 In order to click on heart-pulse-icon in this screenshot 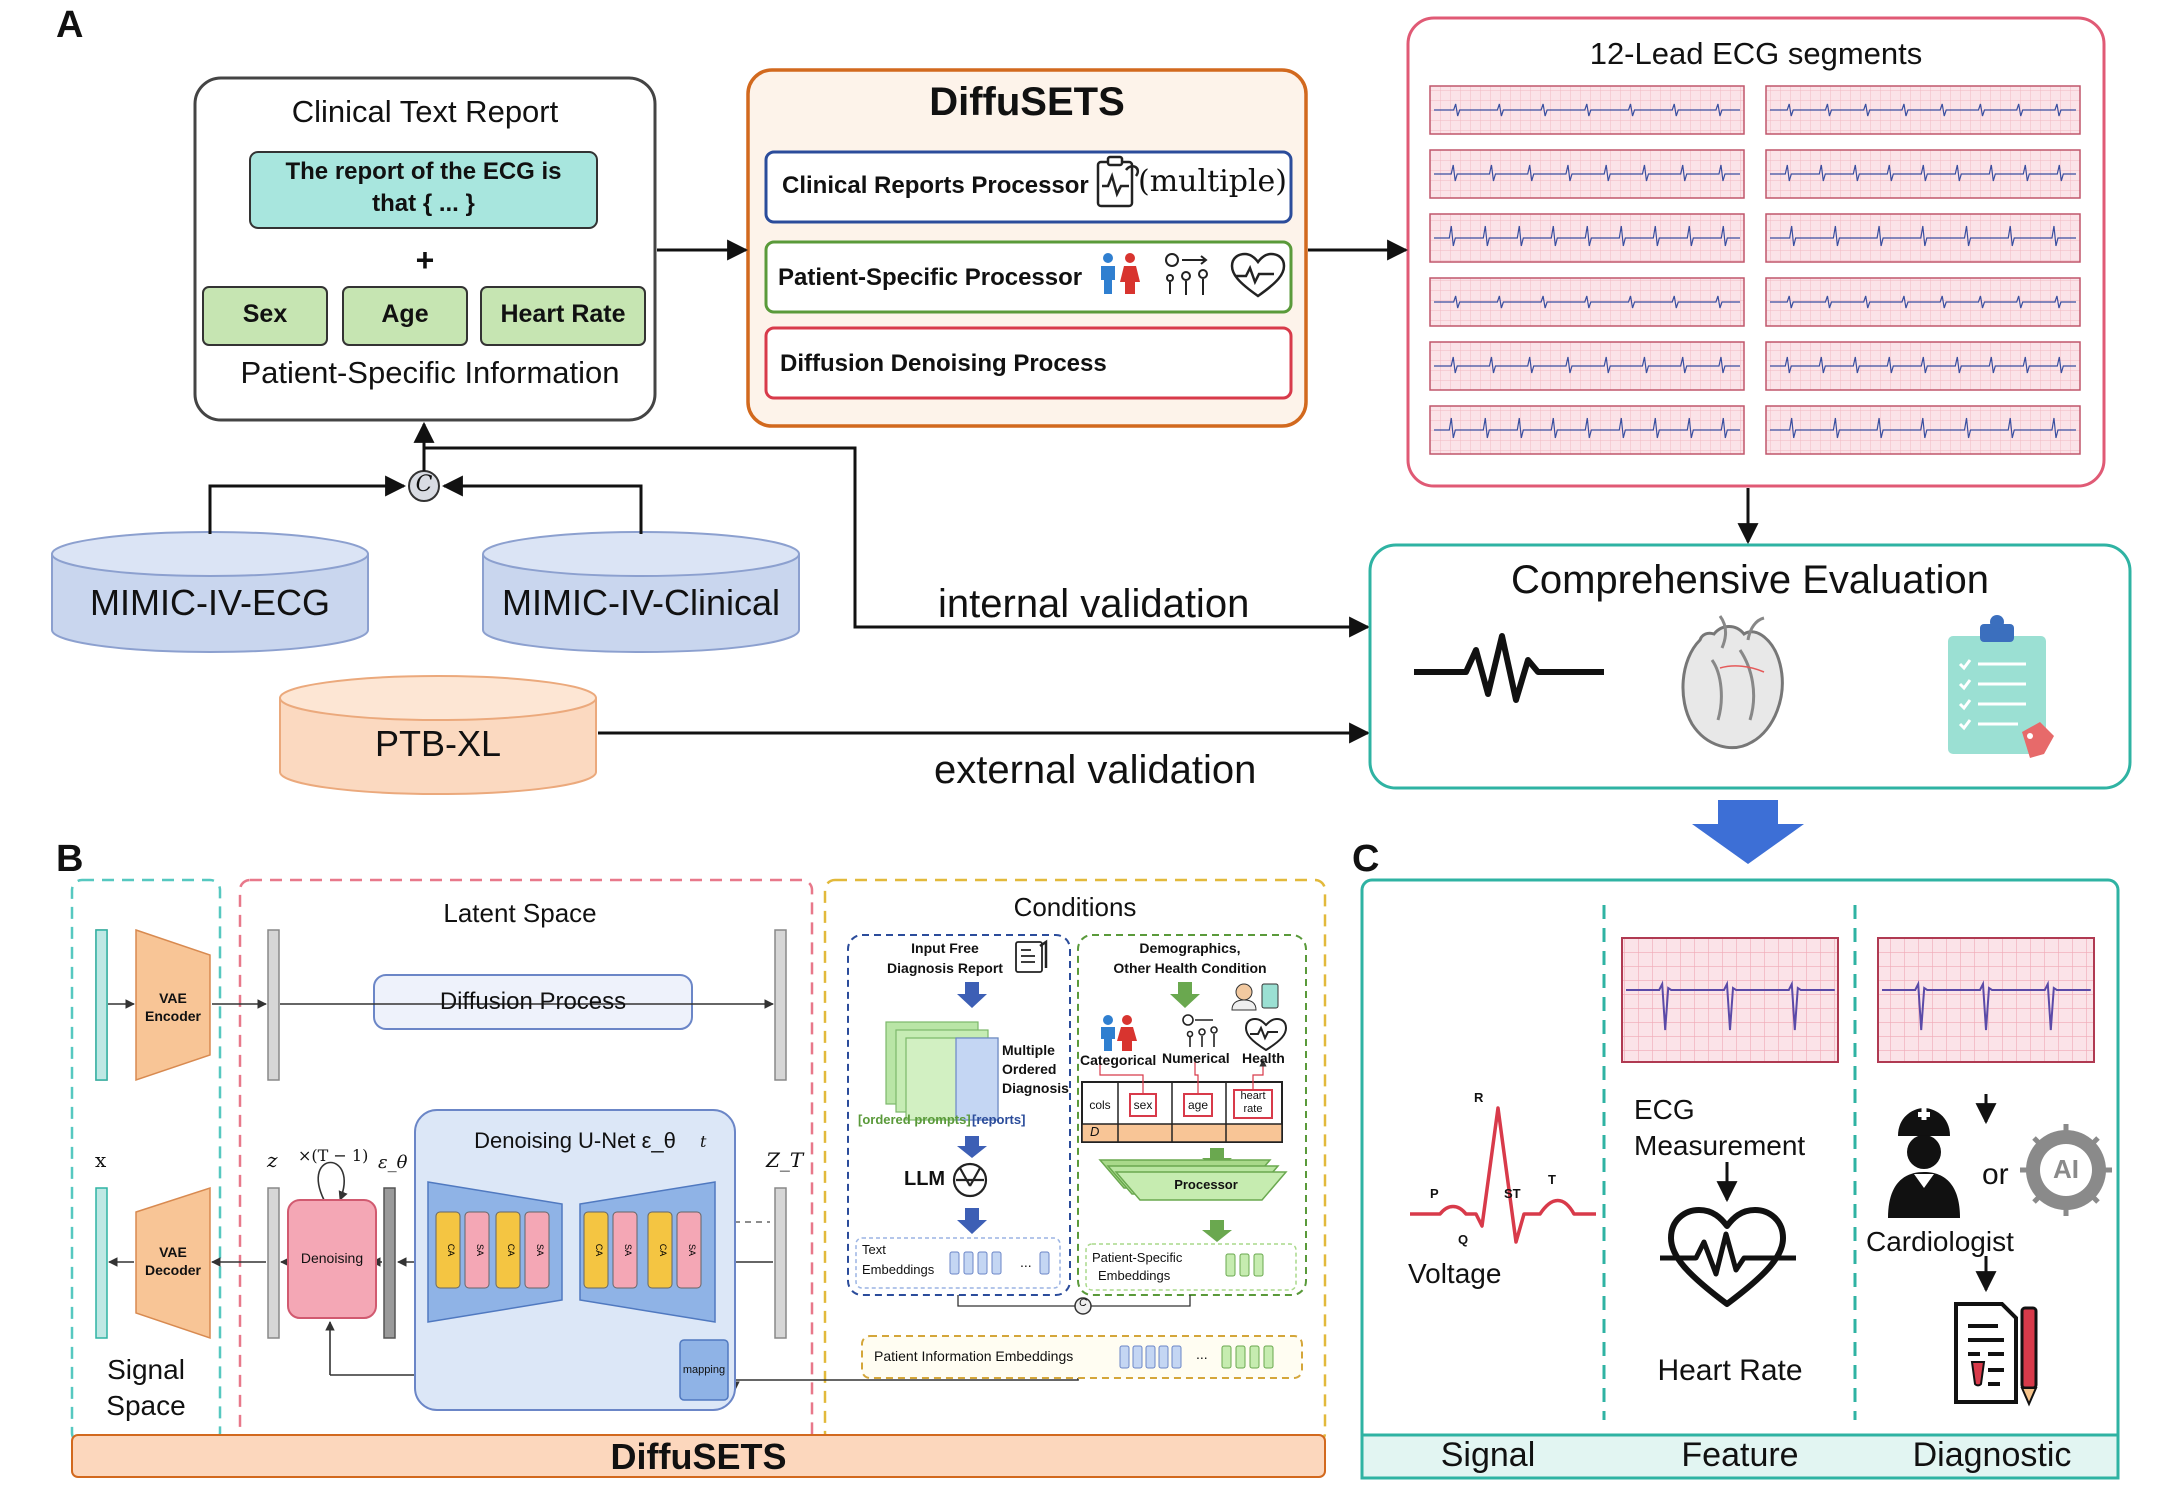, I will do `click(1258, 275)`.